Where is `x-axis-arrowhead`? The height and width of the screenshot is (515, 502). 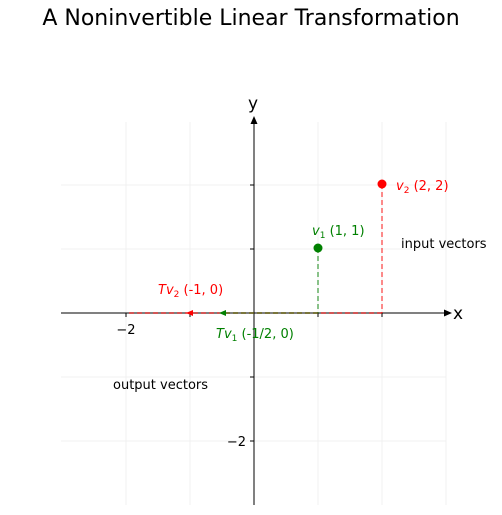
x-axis-arrowhead is located at coordinates (448, 313).